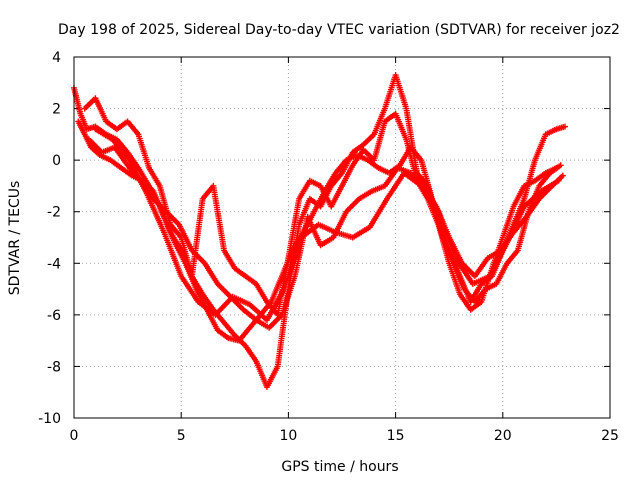  I want to click on x-tick-label: 0, so click(74, 436).